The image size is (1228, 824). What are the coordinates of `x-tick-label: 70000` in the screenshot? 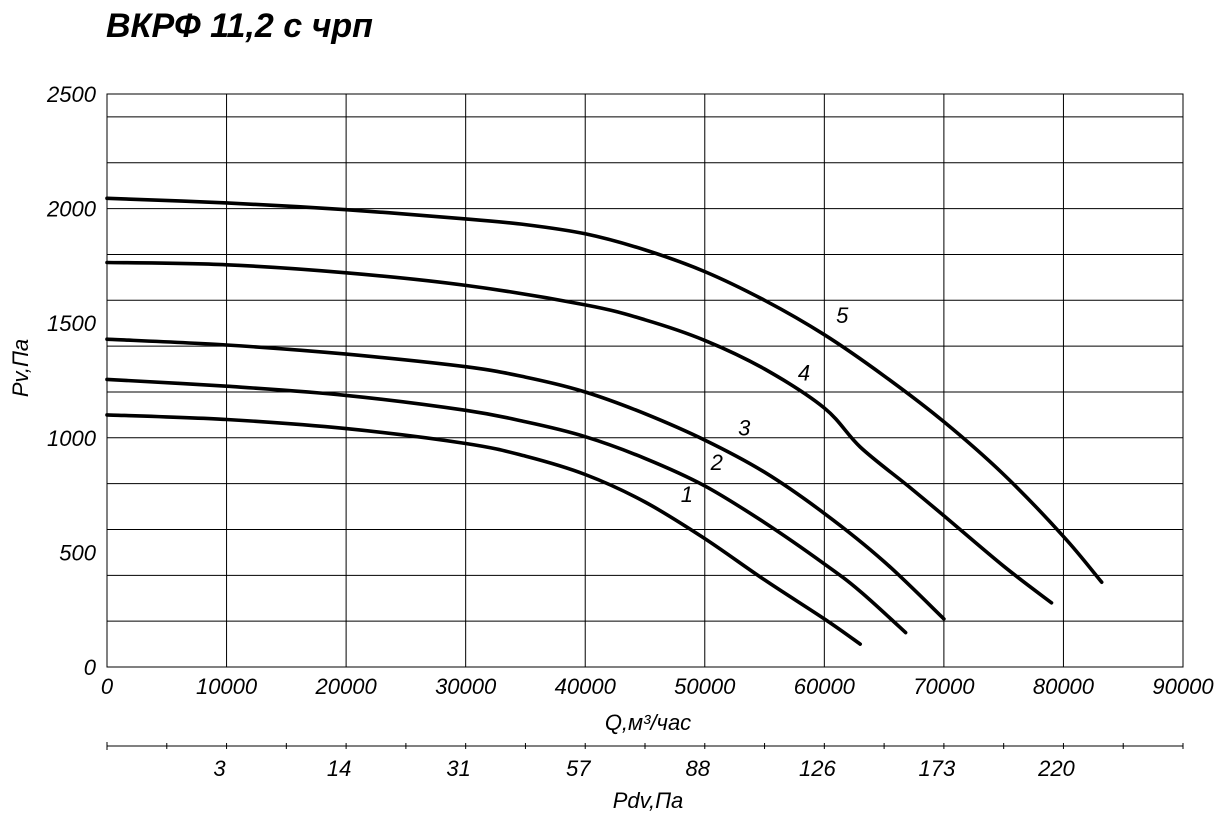 It's located at (944, 686).